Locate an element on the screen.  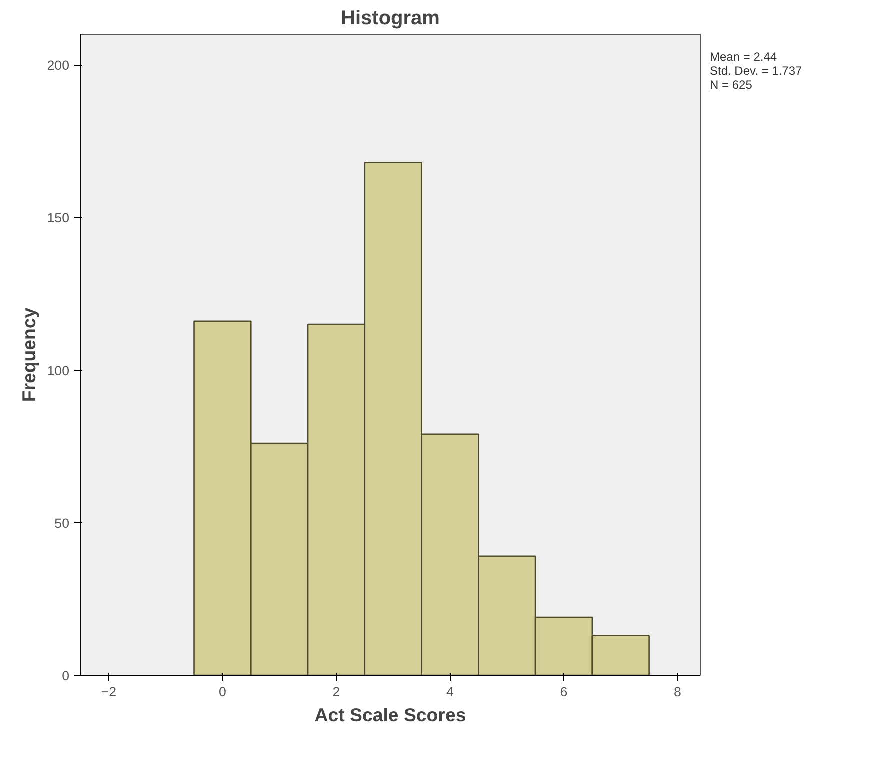
y-tick-label: 0 is located at coordinates (66, 676).